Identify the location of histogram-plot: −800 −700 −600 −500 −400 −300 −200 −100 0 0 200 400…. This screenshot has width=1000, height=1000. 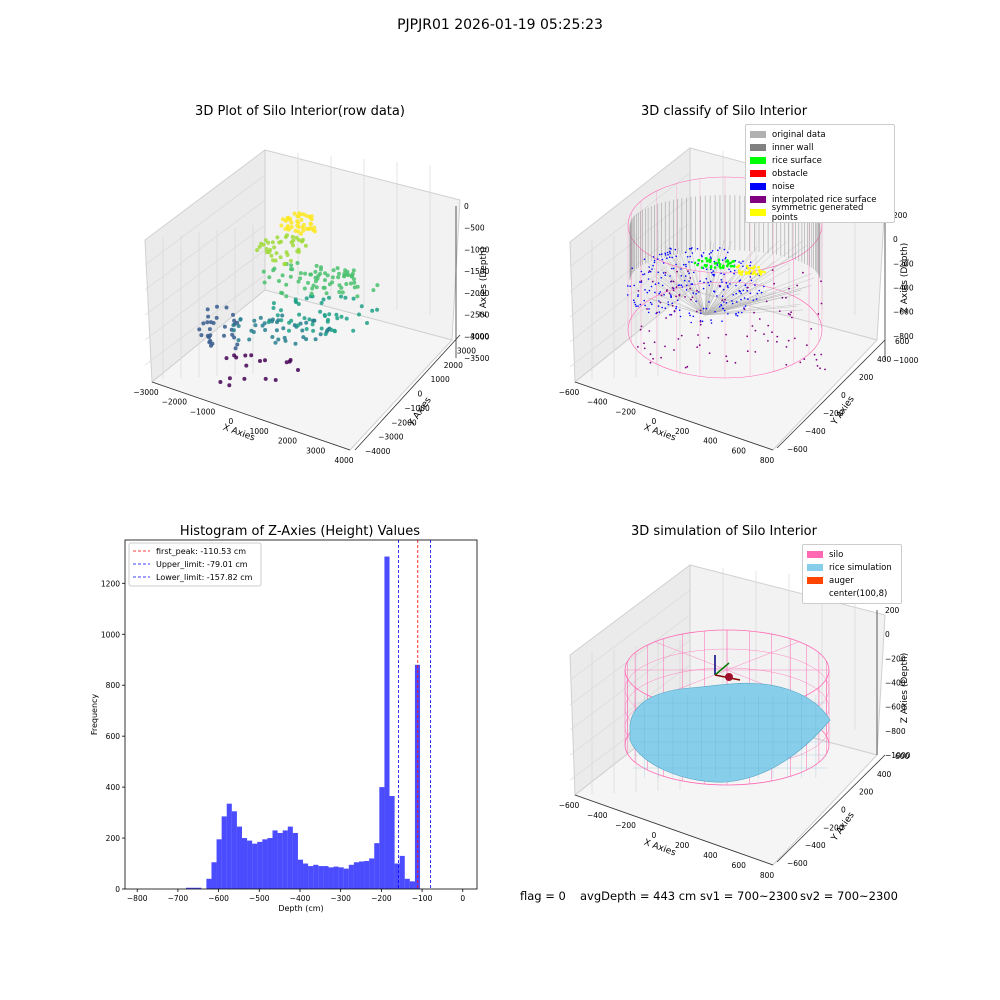
(284, 726).